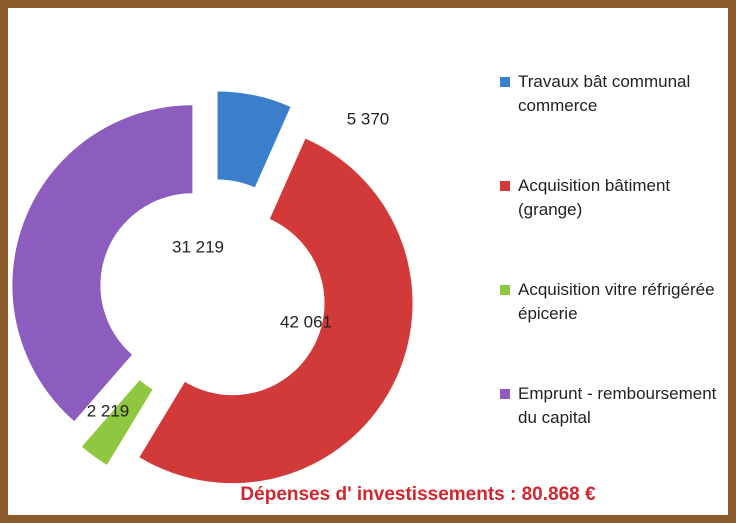 This screenshot has height=523, width=736. What do you see at coordinates (611, 330) in the screenshot?
I see `legend-item: Acquisition vitre réfrigérée épicerie` at bounding box center [611, 330].